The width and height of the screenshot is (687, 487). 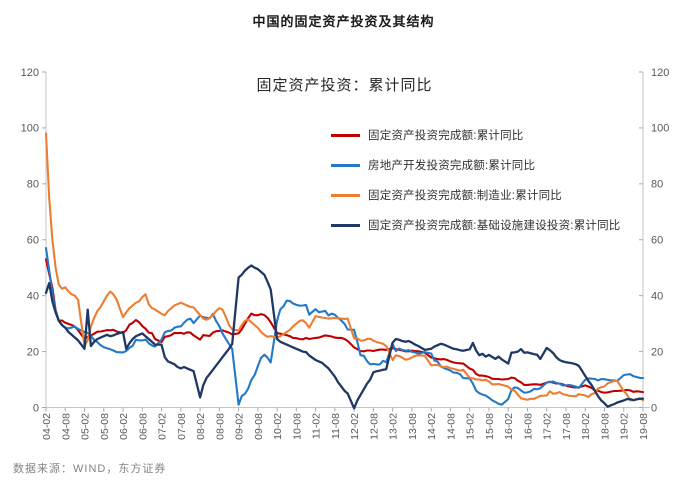 I want to click on svg-text: 12-02, so click(x=355, y=426).